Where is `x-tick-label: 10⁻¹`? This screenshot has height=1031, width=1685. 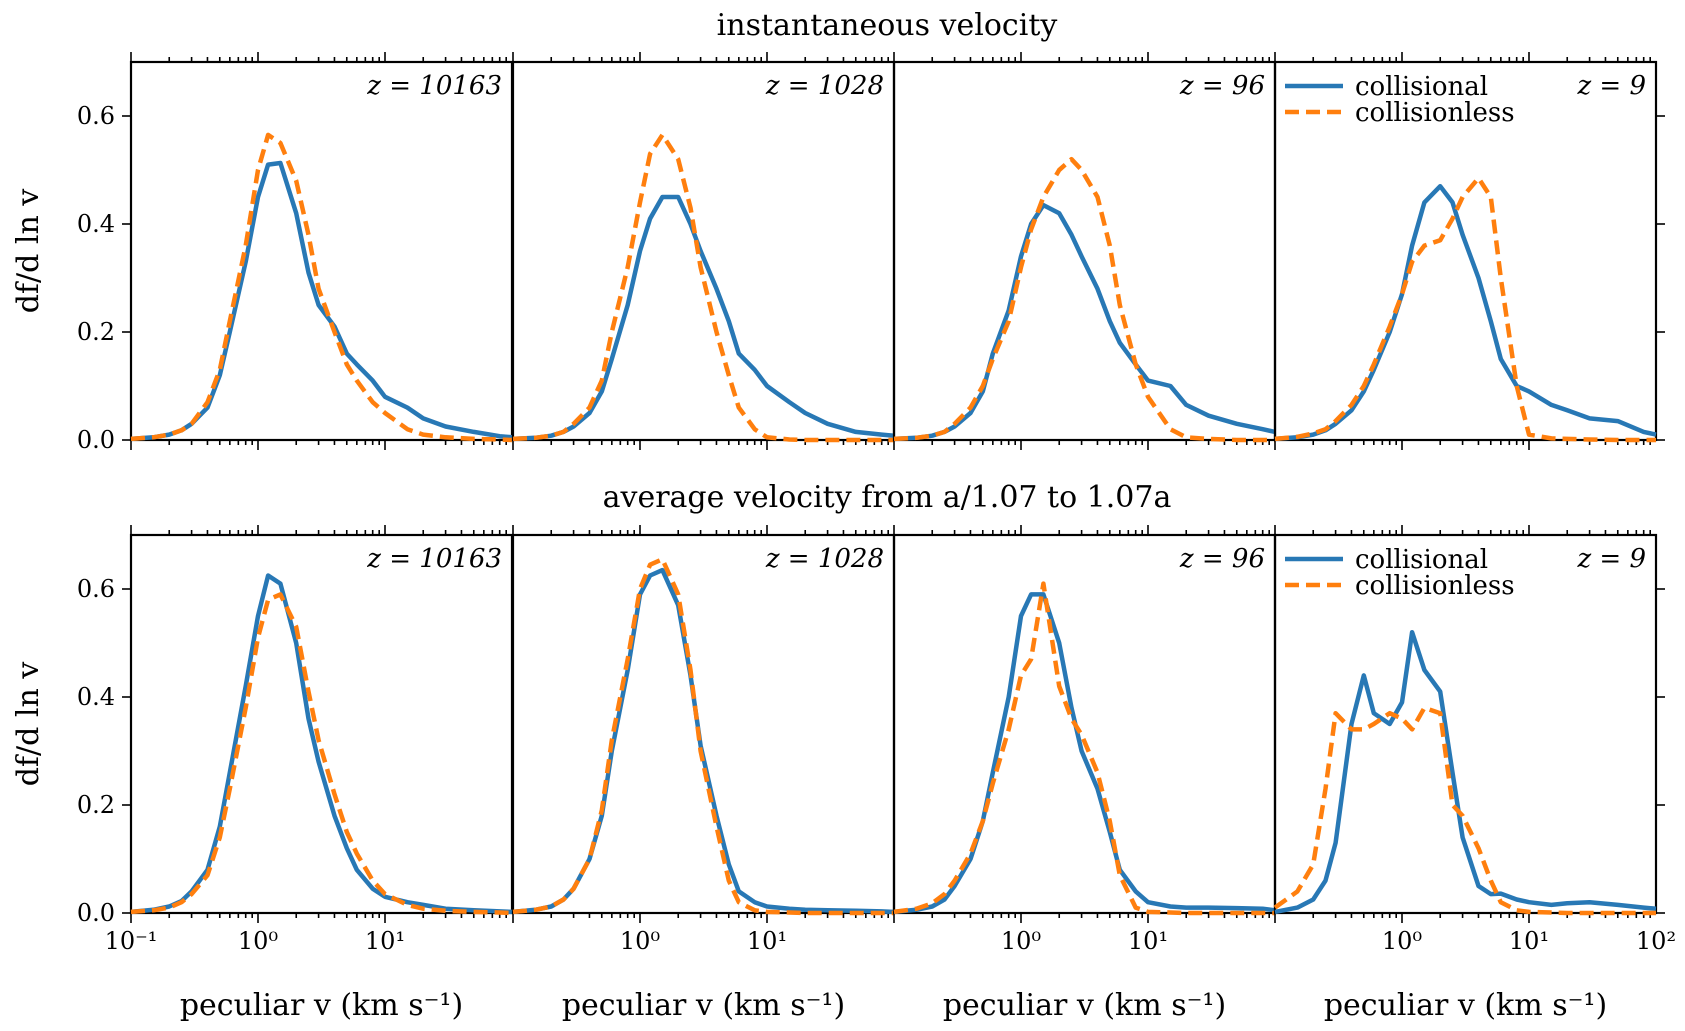
x-tick-label: 10⁻¹ is located at coordinates (131, 941).